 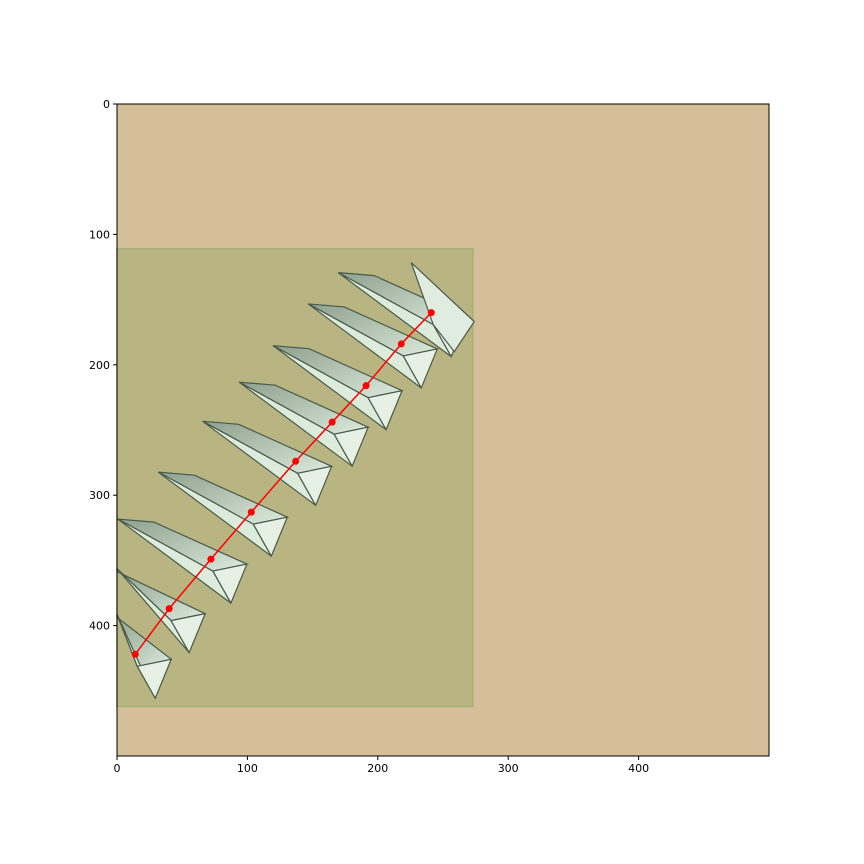 I want to click on series-layer, so click(x=283, y=483).